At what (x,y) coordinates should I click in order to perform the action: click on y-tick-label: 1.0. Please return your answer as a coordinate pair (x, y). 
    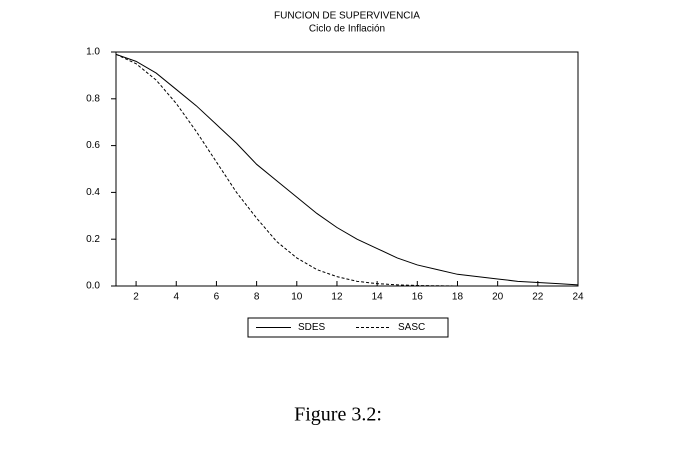
    Looking at the image, I should click on (93, 52).